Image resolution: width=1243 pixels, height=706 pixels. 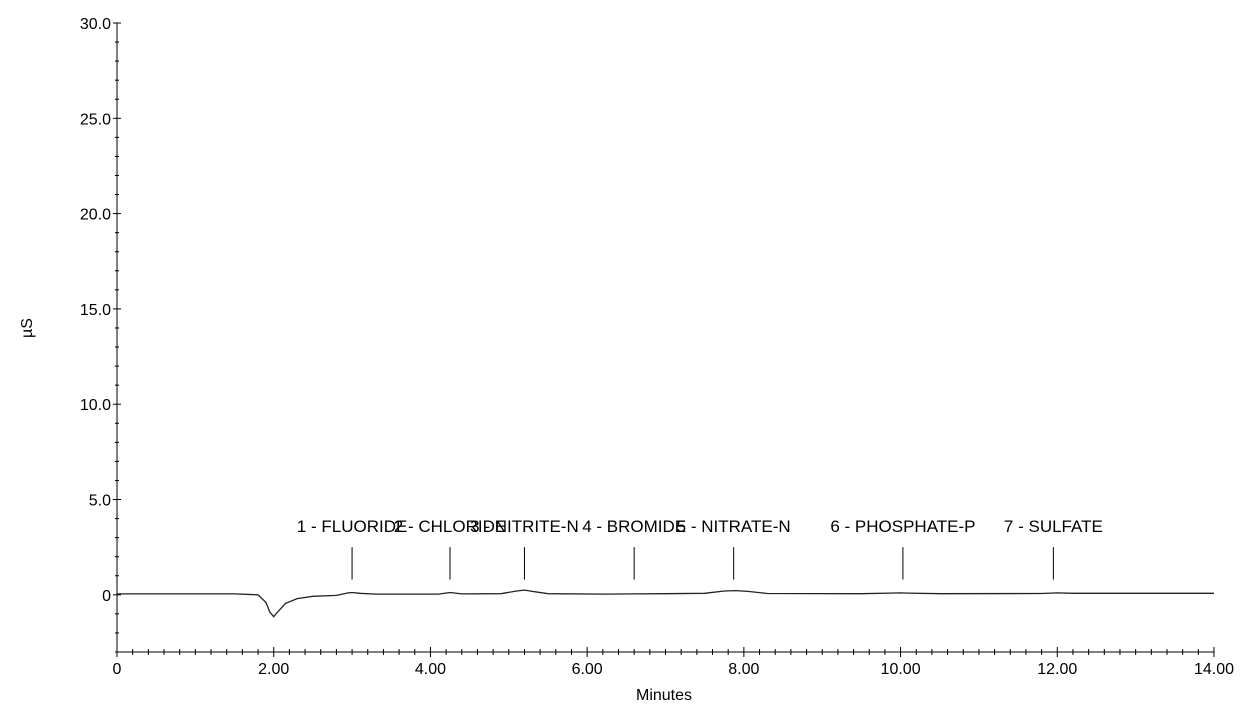 What do you see at coordinates (430, 669) in the screenshot?
I see `x-tick-label: 4.00` at bounding box center [430, 669].